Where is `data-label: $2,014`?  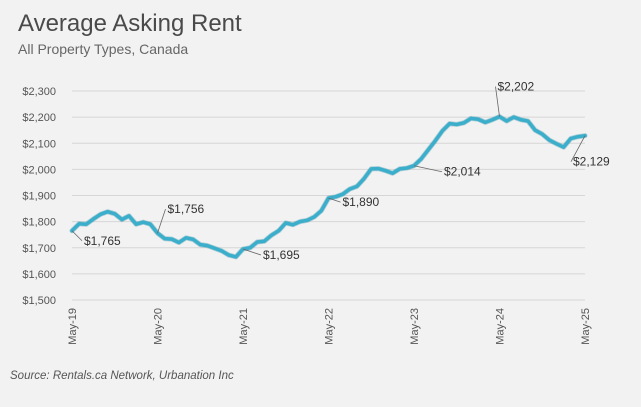
data-label: $2,014 is located at coordinates (462, 172).